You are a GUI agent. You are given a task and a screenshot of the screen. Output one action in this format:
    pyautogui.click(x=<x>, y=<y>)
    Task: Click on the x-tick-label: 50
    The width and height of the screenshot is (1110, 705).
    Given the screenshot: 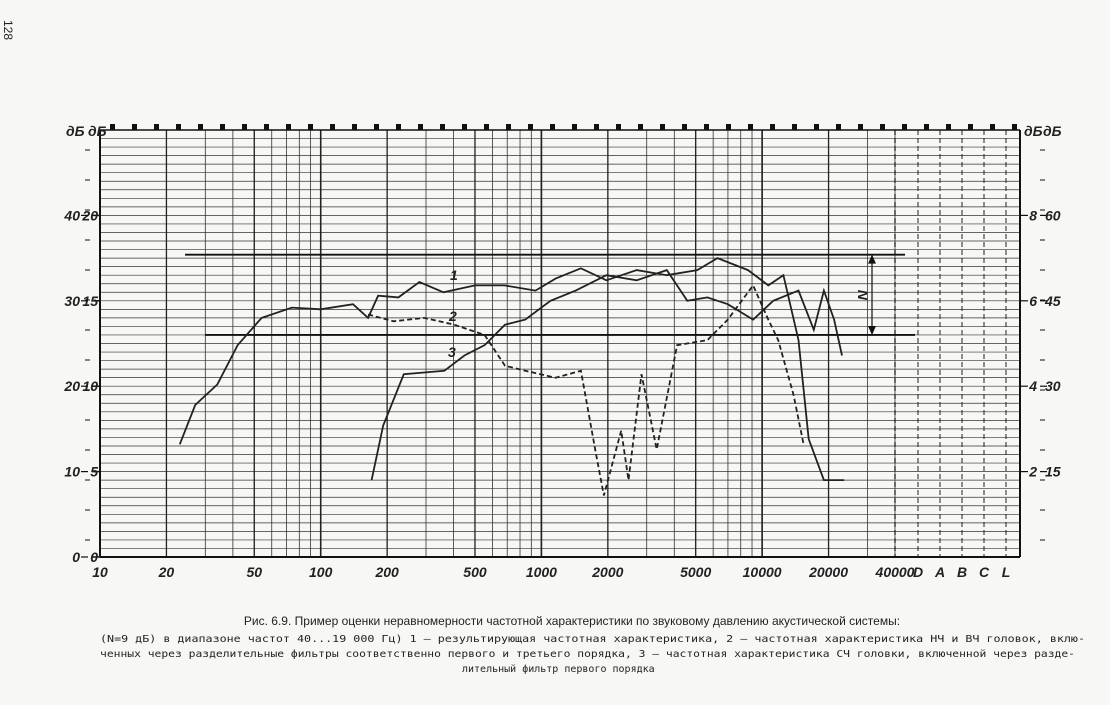 What is the action you would take?
    pyautogui.click(x=254, y=572)
    